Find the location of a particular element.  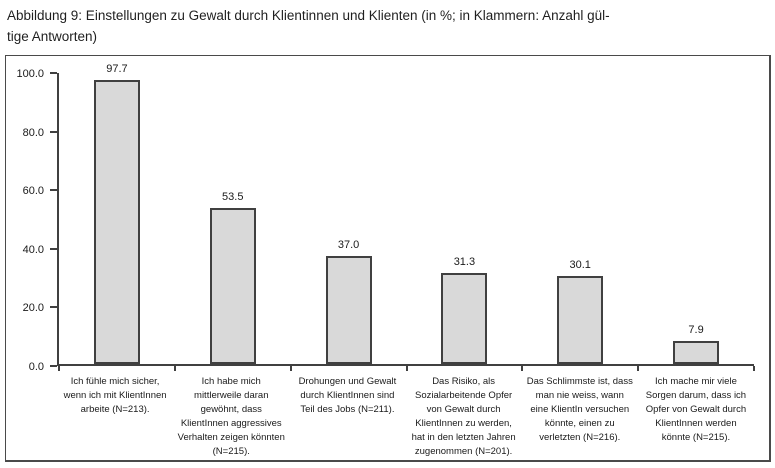

y-axis: 0.0 20.0 40.0 60.0 80.0 100.0 is located at coordinates (31, 220).